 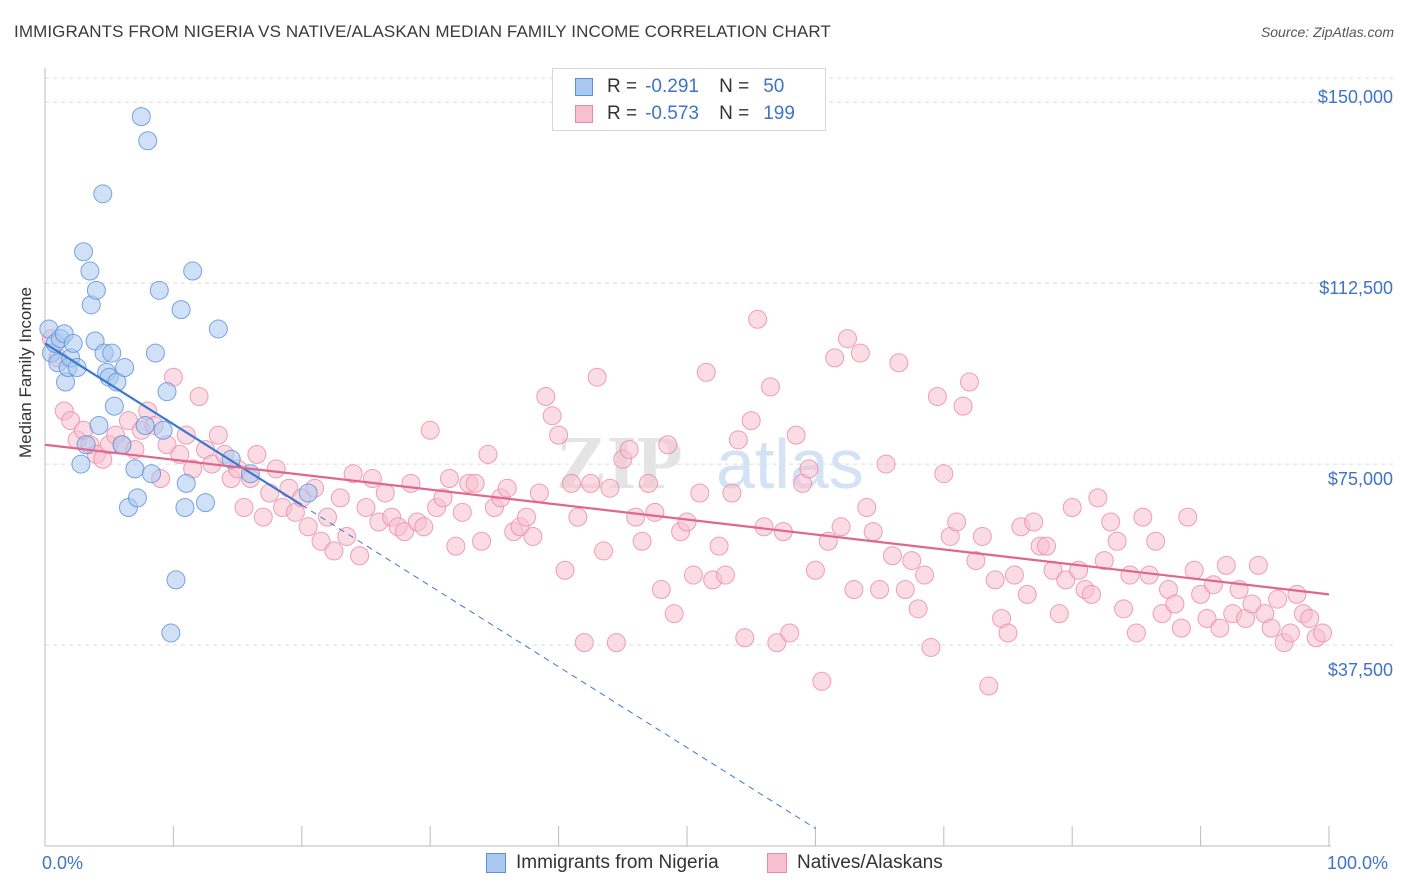 I want to click on legend-item-natives: Natives/Alaskans, so click(x=855, y=863).